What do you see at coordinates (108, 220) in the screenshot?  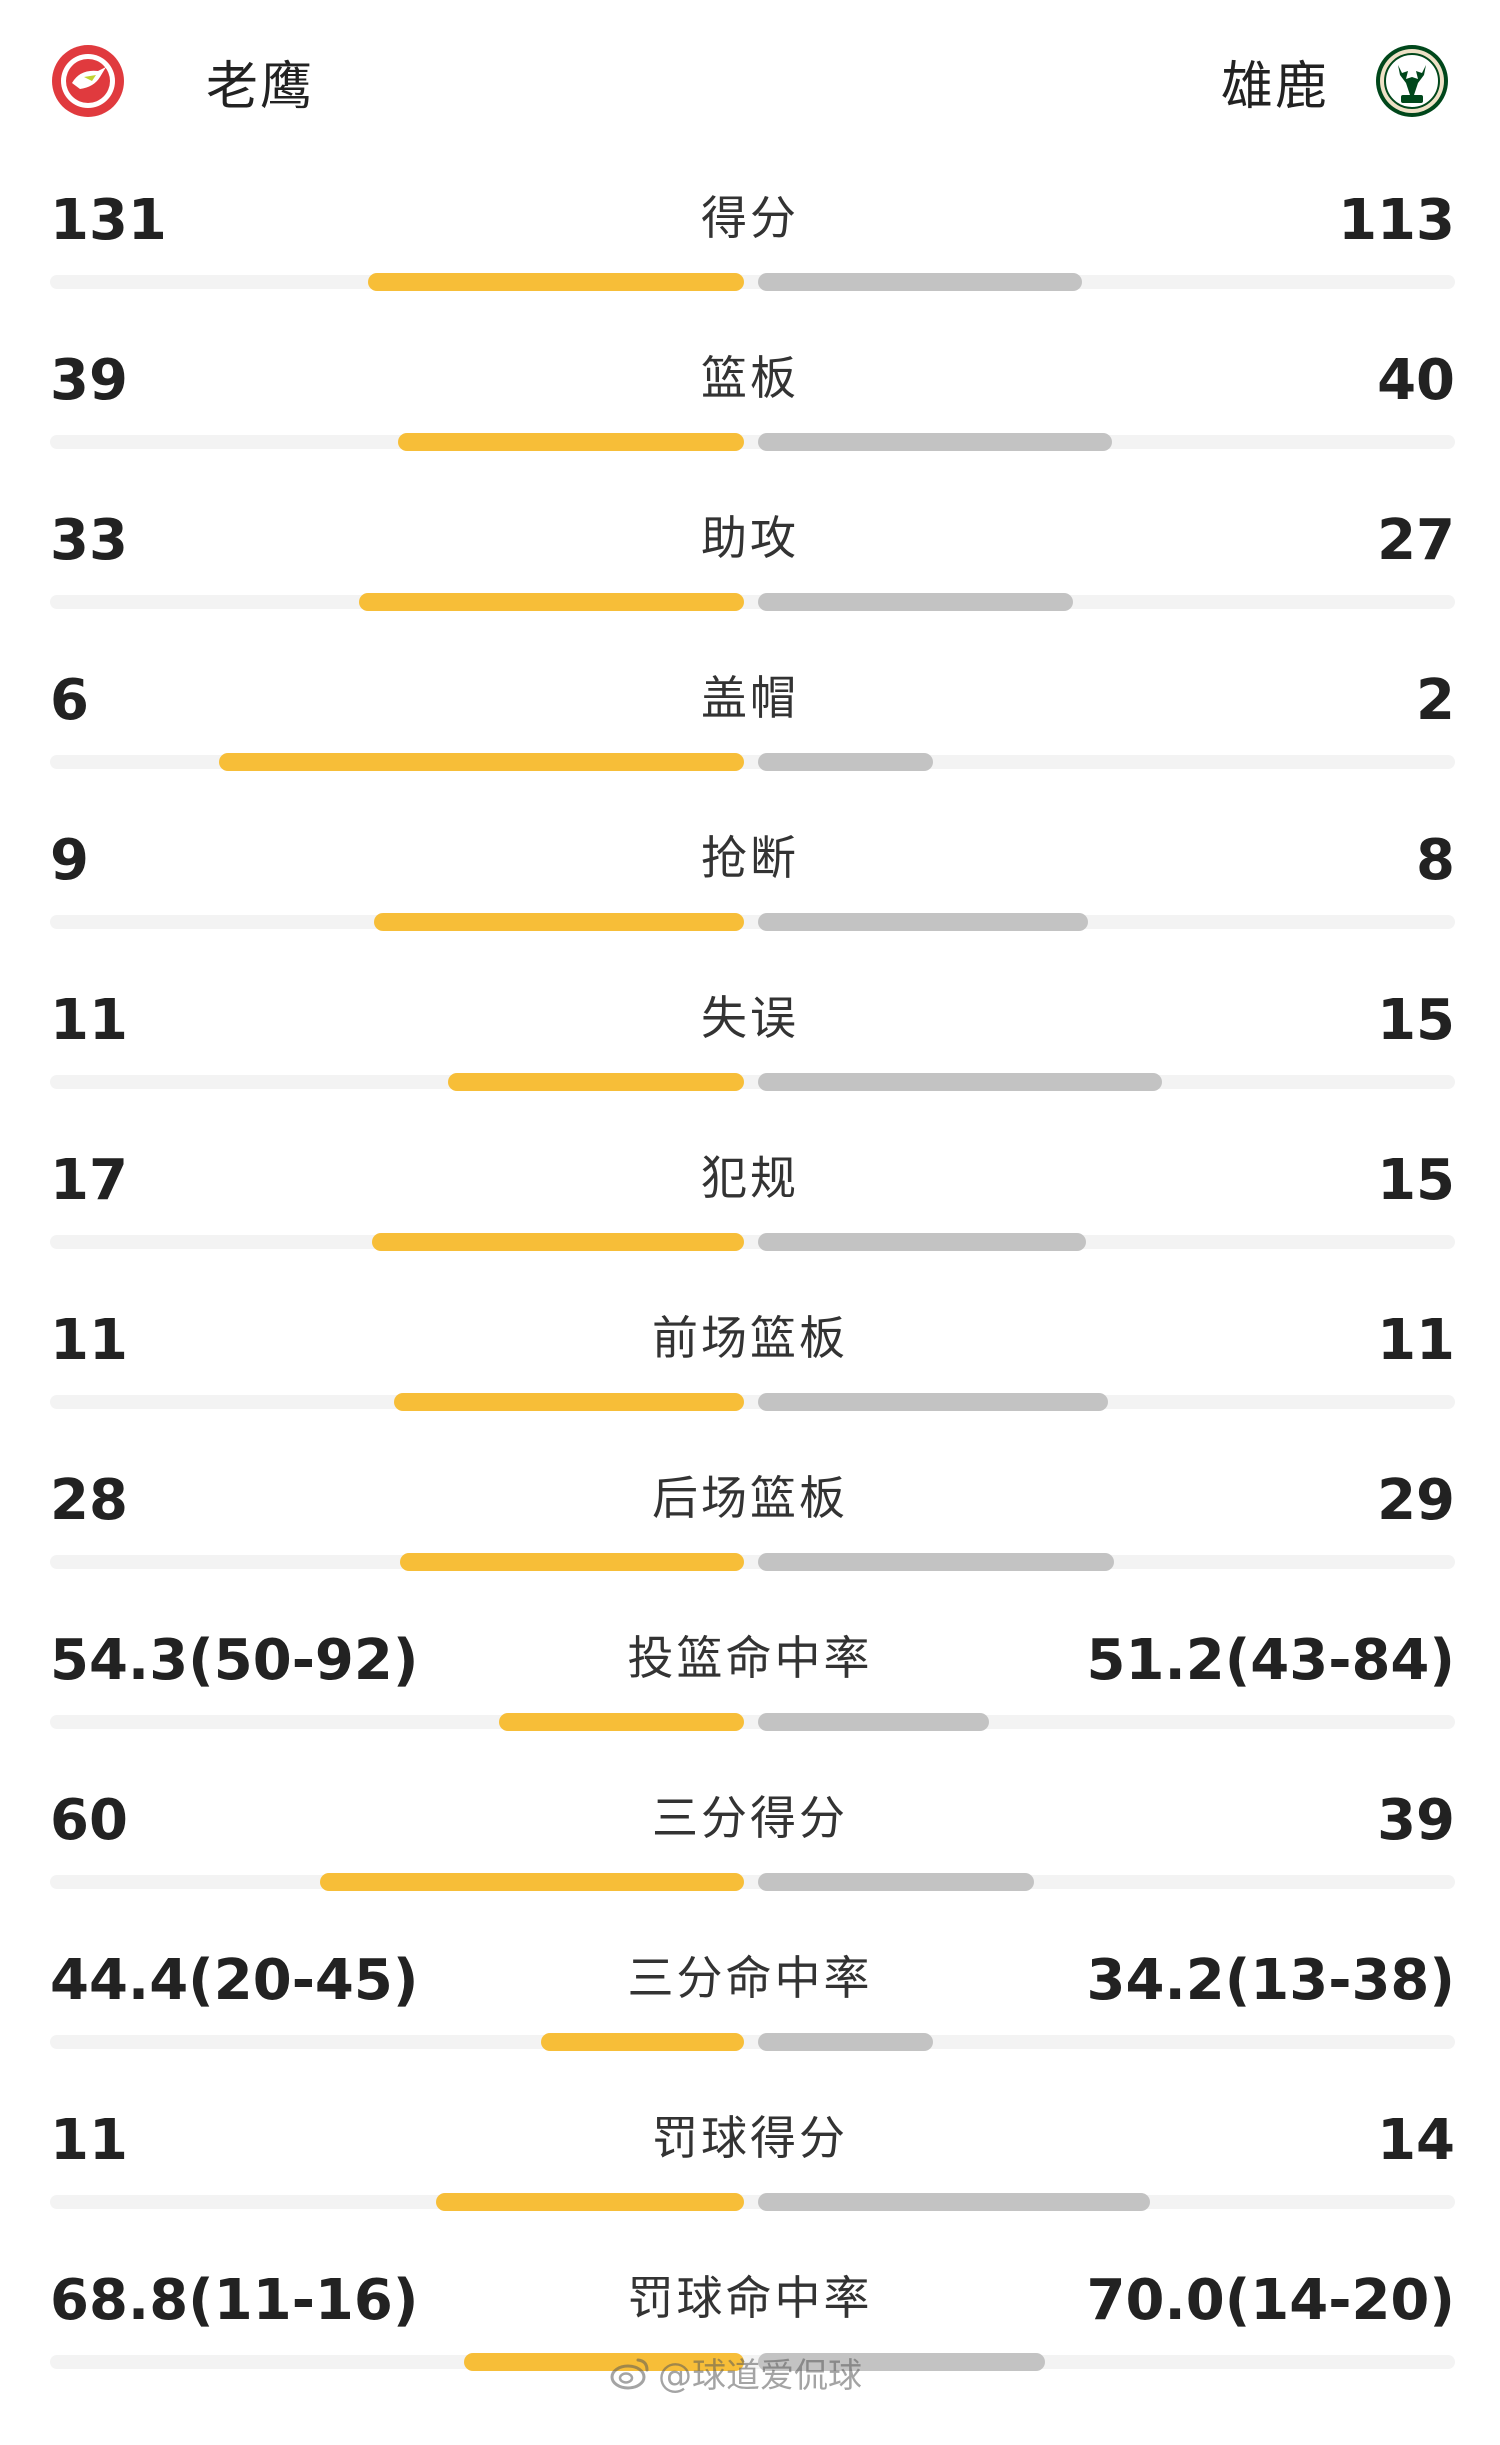 I see `left-value: 131` at bounding box center [108, 220].